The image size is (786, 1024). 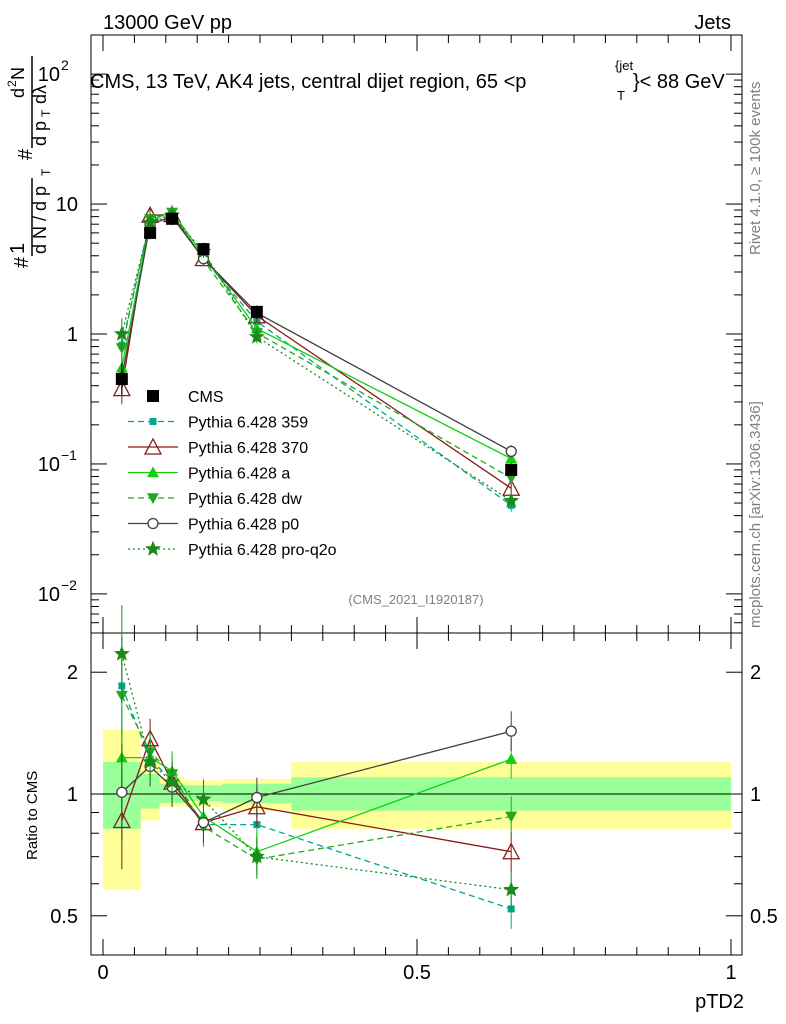 I want to click on y-tick-label-ratio-left: 0.5, so click(x=64, y=917).